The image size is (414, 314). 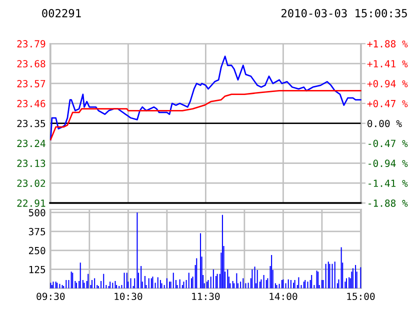 What do you see at coordinates (388, 203) in the screenshot?
I see `y2-tick-label: -1.88 %` at bounding box center [388, 203].